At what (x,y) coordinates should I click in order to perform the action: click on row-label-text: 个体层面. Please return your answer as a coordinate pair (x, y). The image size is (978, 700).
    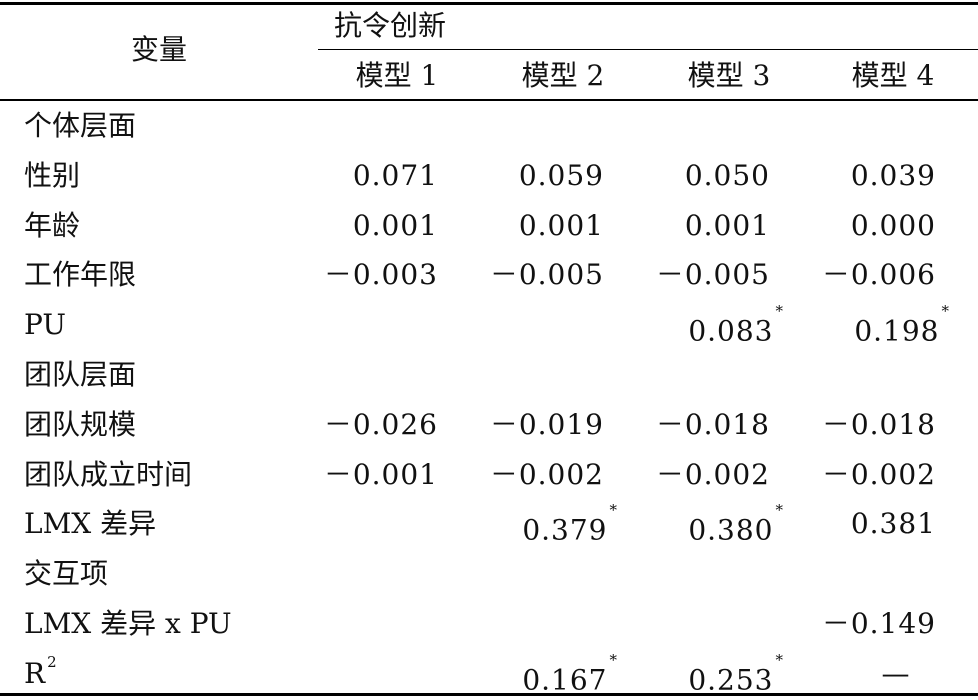
    Looking at the image, I should click on (80, 125).